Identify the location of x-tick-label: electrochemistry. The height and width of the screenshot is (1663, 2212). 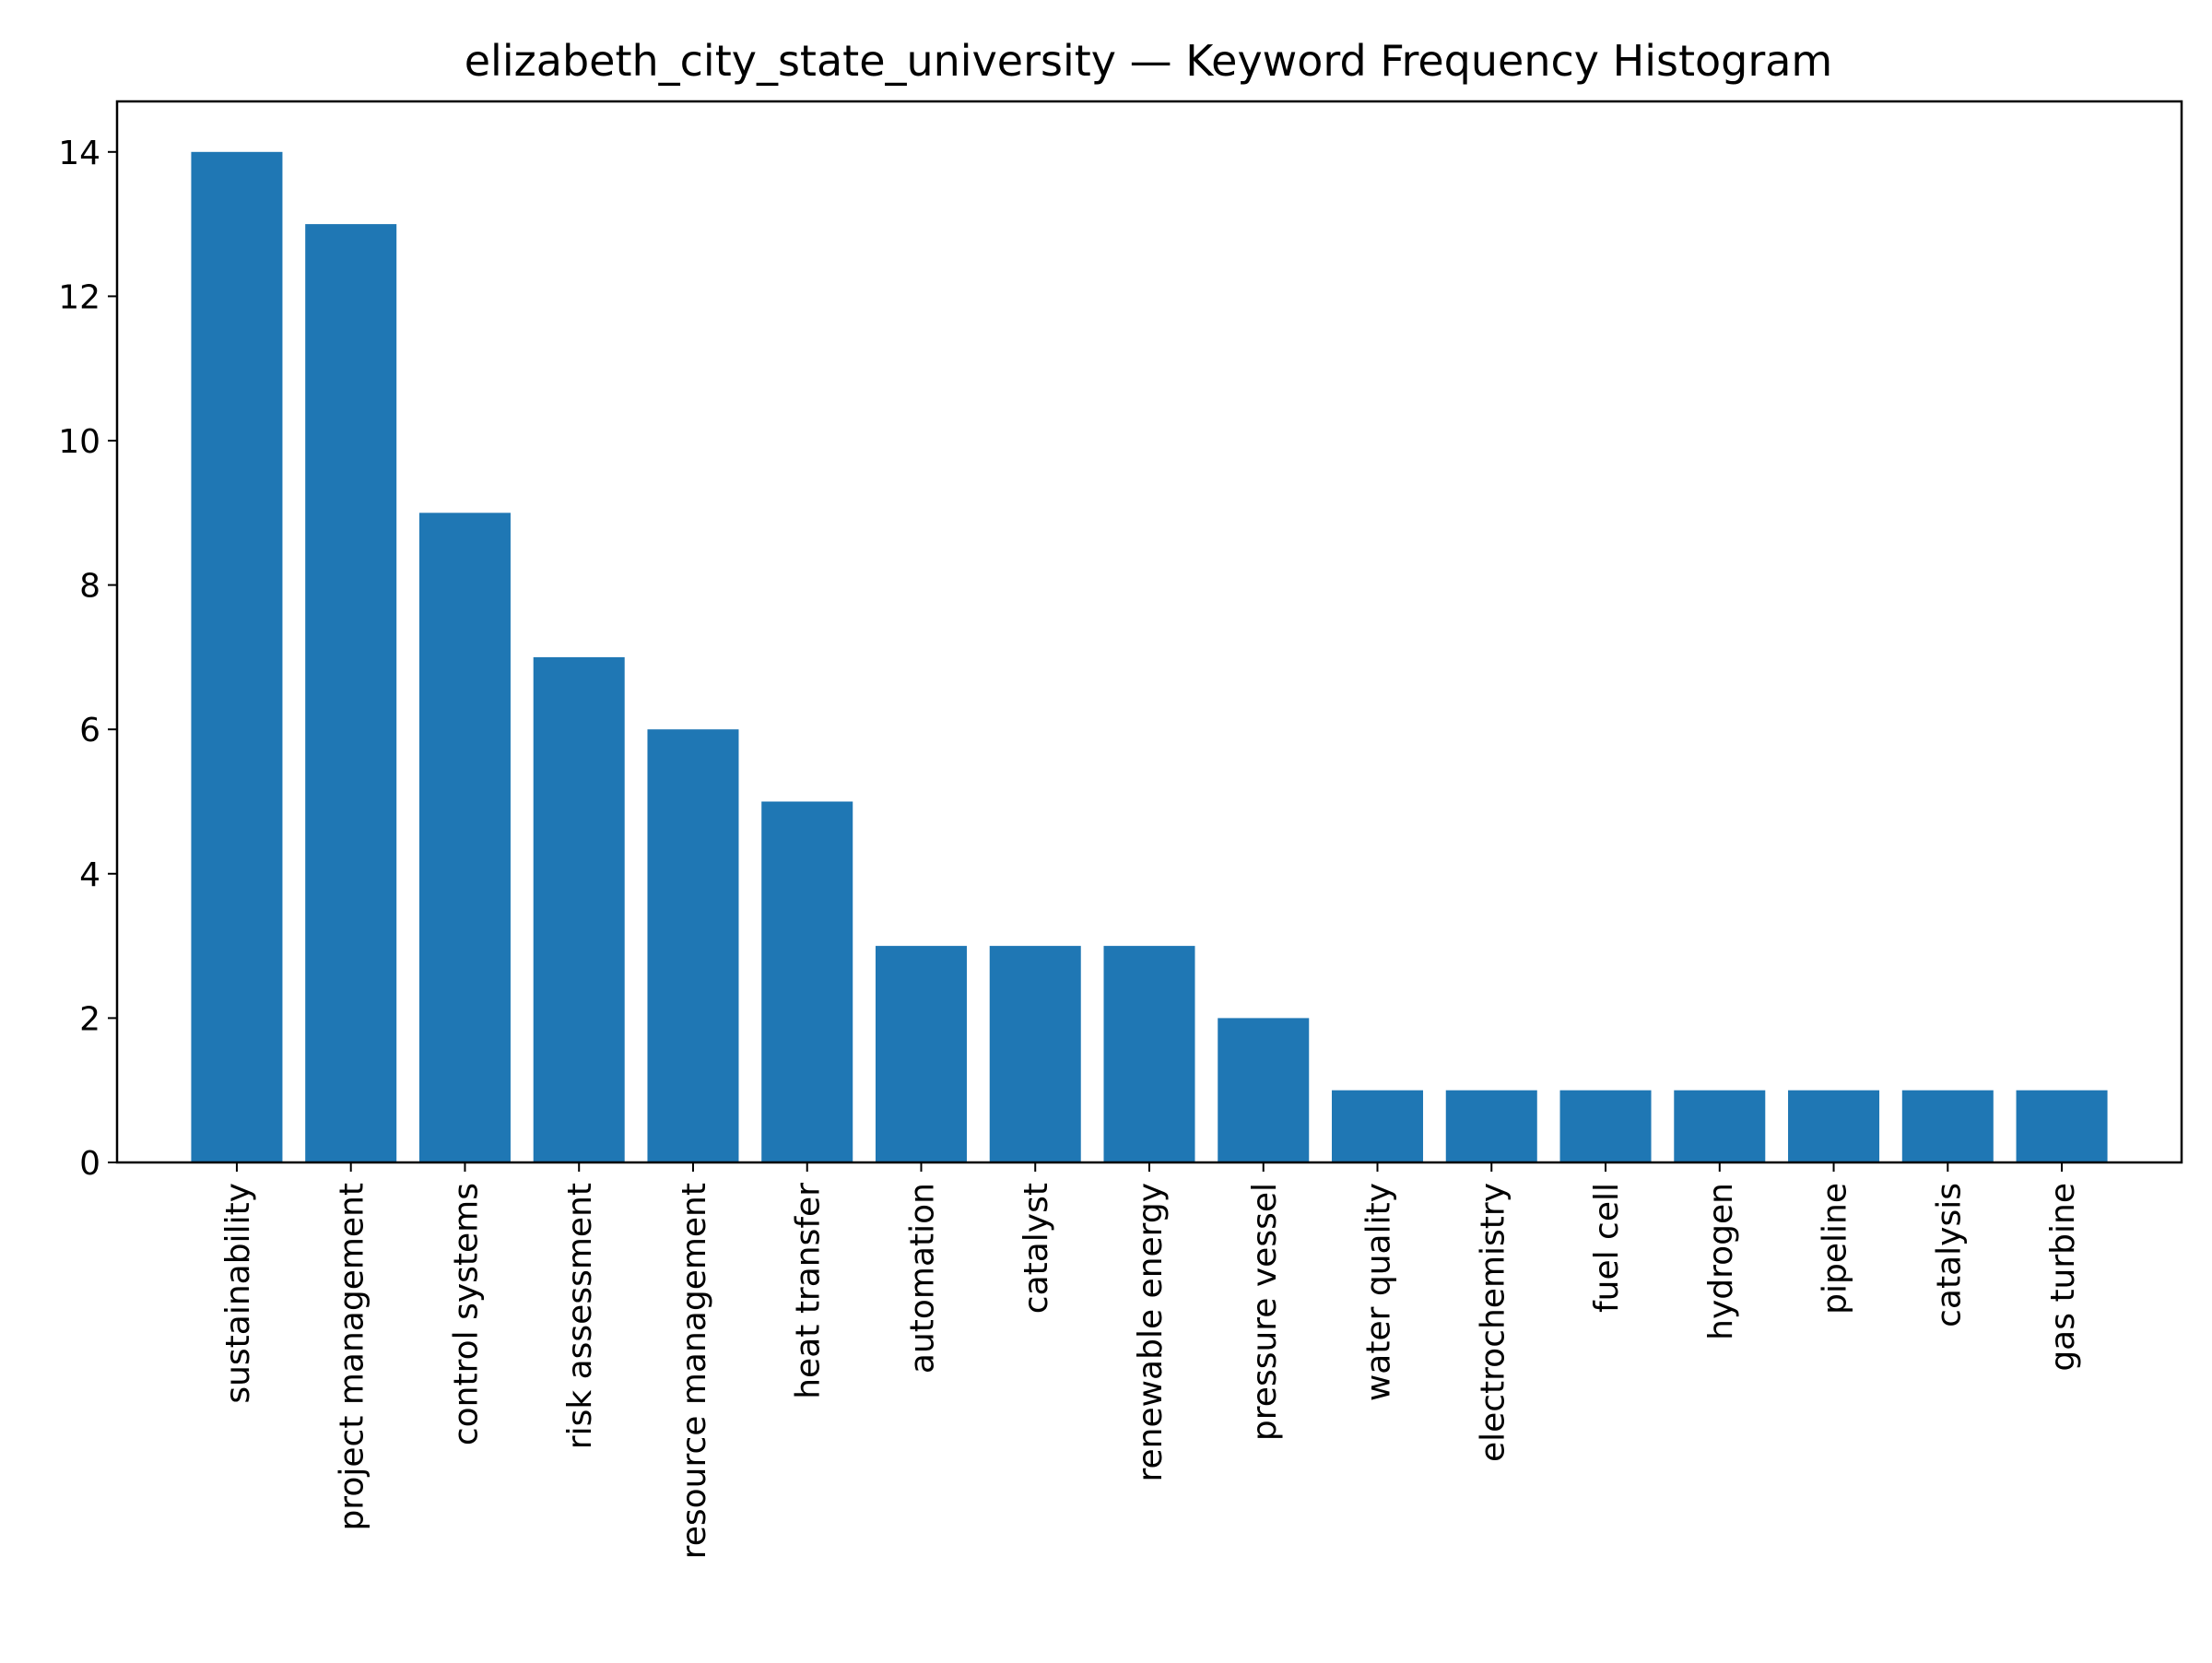
(1493, 1322).